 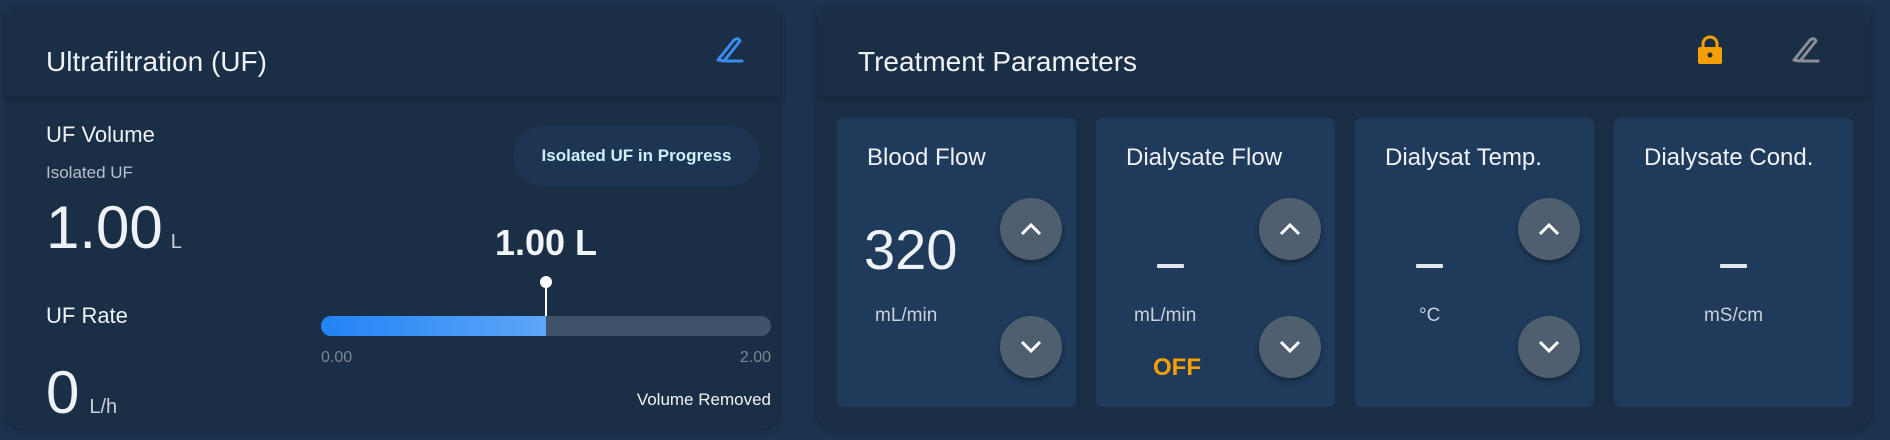 What do you see at coordinates (1729, 157) in the screenshot?
I see `card-title: Dialysate Cond.` at bounding box center [1729, 157].